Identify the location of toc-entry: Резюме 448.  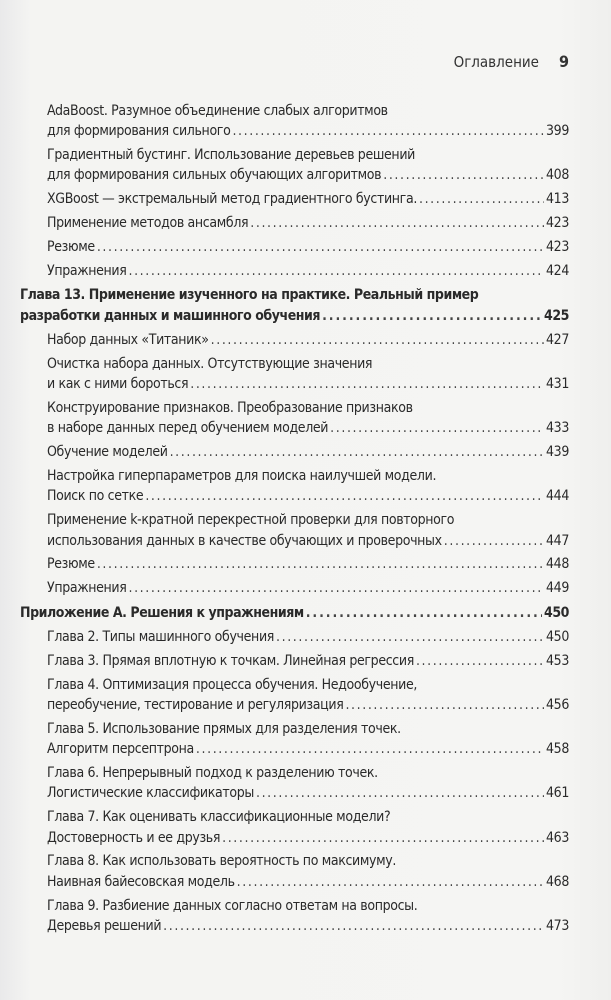
(294, 564).